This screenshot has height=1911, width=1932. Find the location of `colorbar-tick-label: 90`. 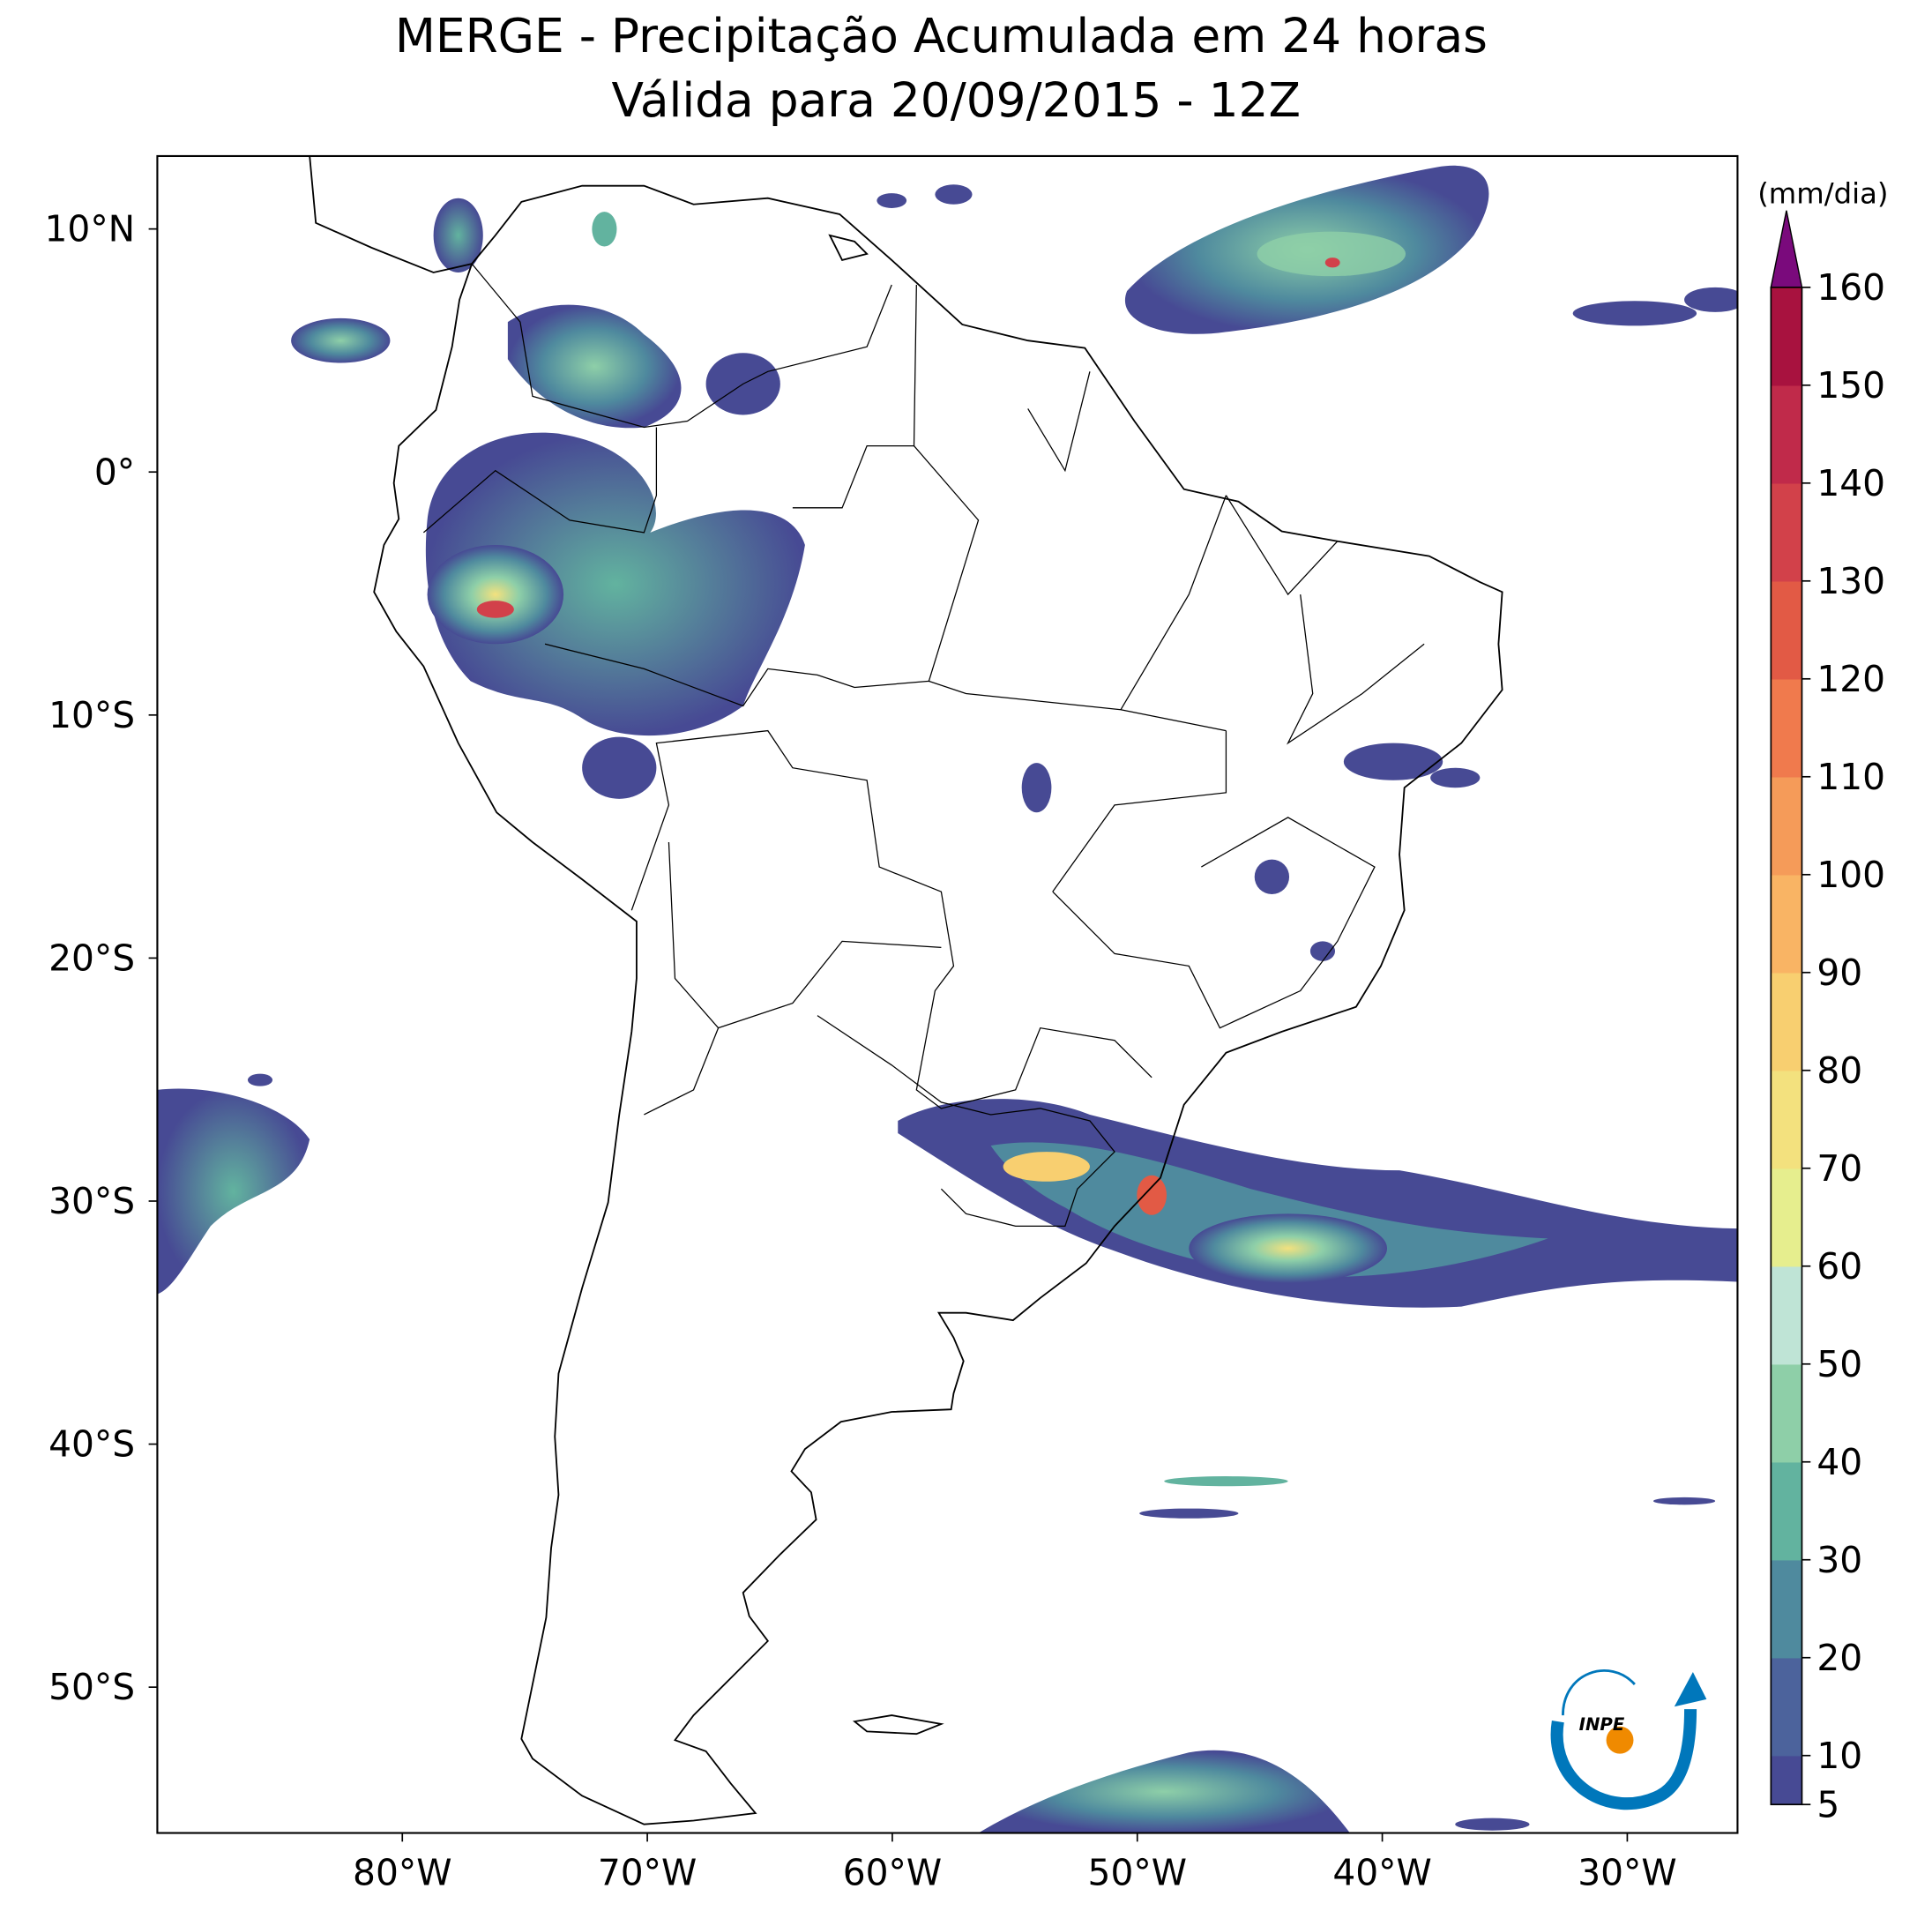

colorbar-tick-label: 90 is located at coordinates (1839, 973).